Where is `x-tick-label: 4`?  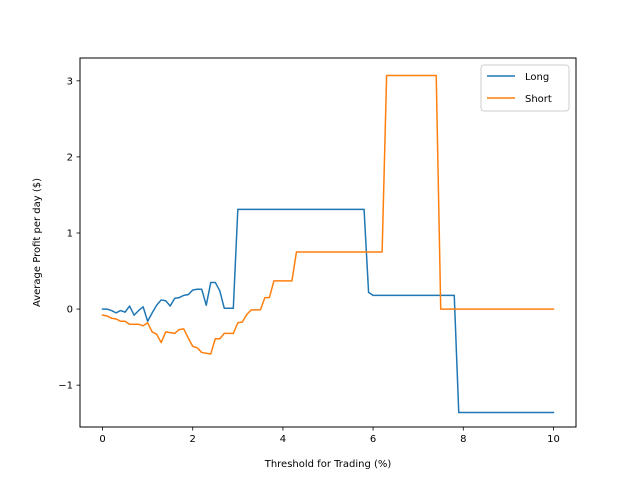
x-tick-label: 4 is located at coordinates (283, 439).